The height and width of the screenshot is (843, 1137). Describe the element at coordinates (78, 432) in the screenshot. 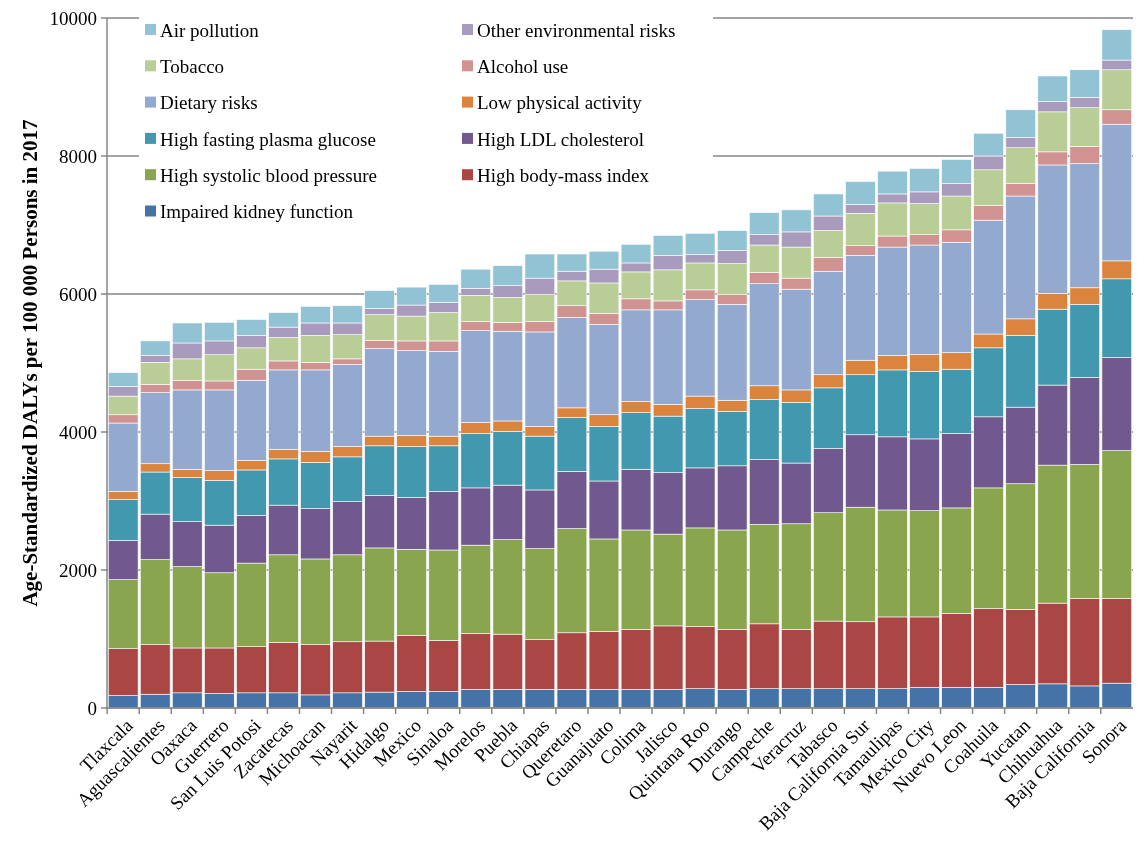

I see `y-tick-label: 4000` at that location.